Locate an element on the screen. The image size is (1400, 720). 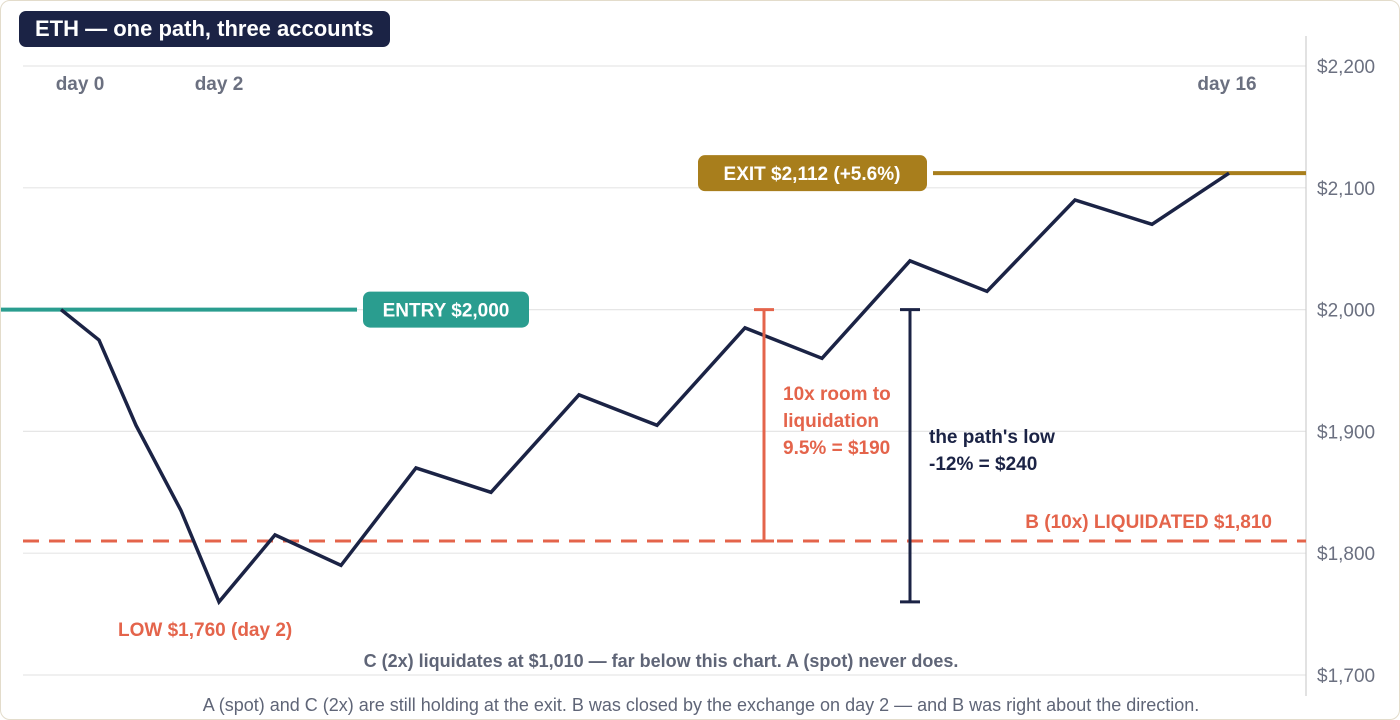
chart-title: ETH — one path, three accounts is located at coordinates (204, 29).